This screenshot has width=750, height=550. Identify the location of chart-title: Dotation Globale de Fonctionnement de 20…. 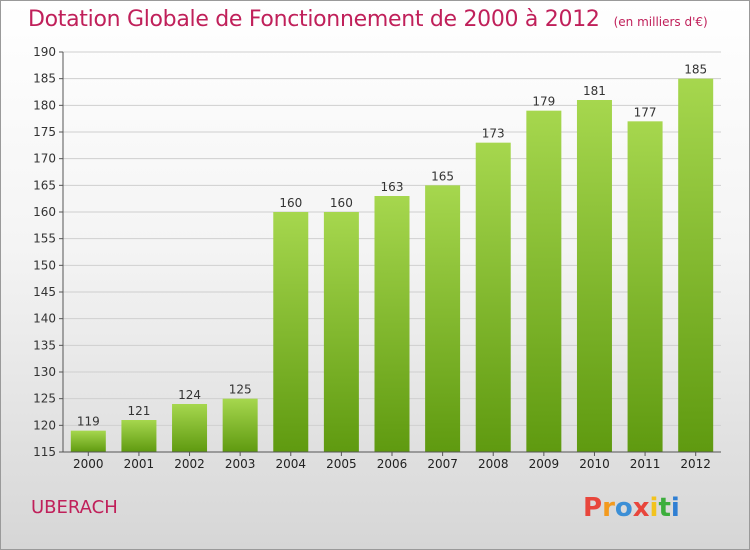
(368, 19).